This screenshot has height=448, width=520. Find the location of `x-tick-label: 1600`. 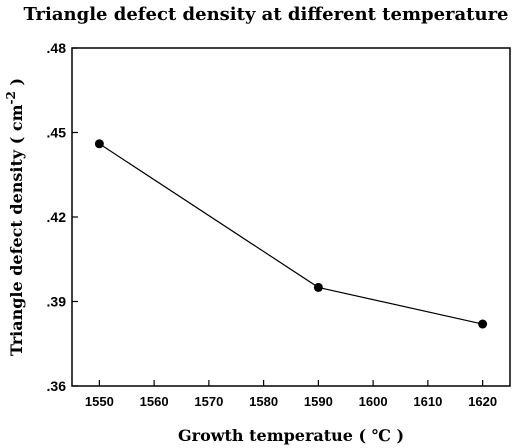

x-tick-label: 1600 is located at coordinates (373, 401).